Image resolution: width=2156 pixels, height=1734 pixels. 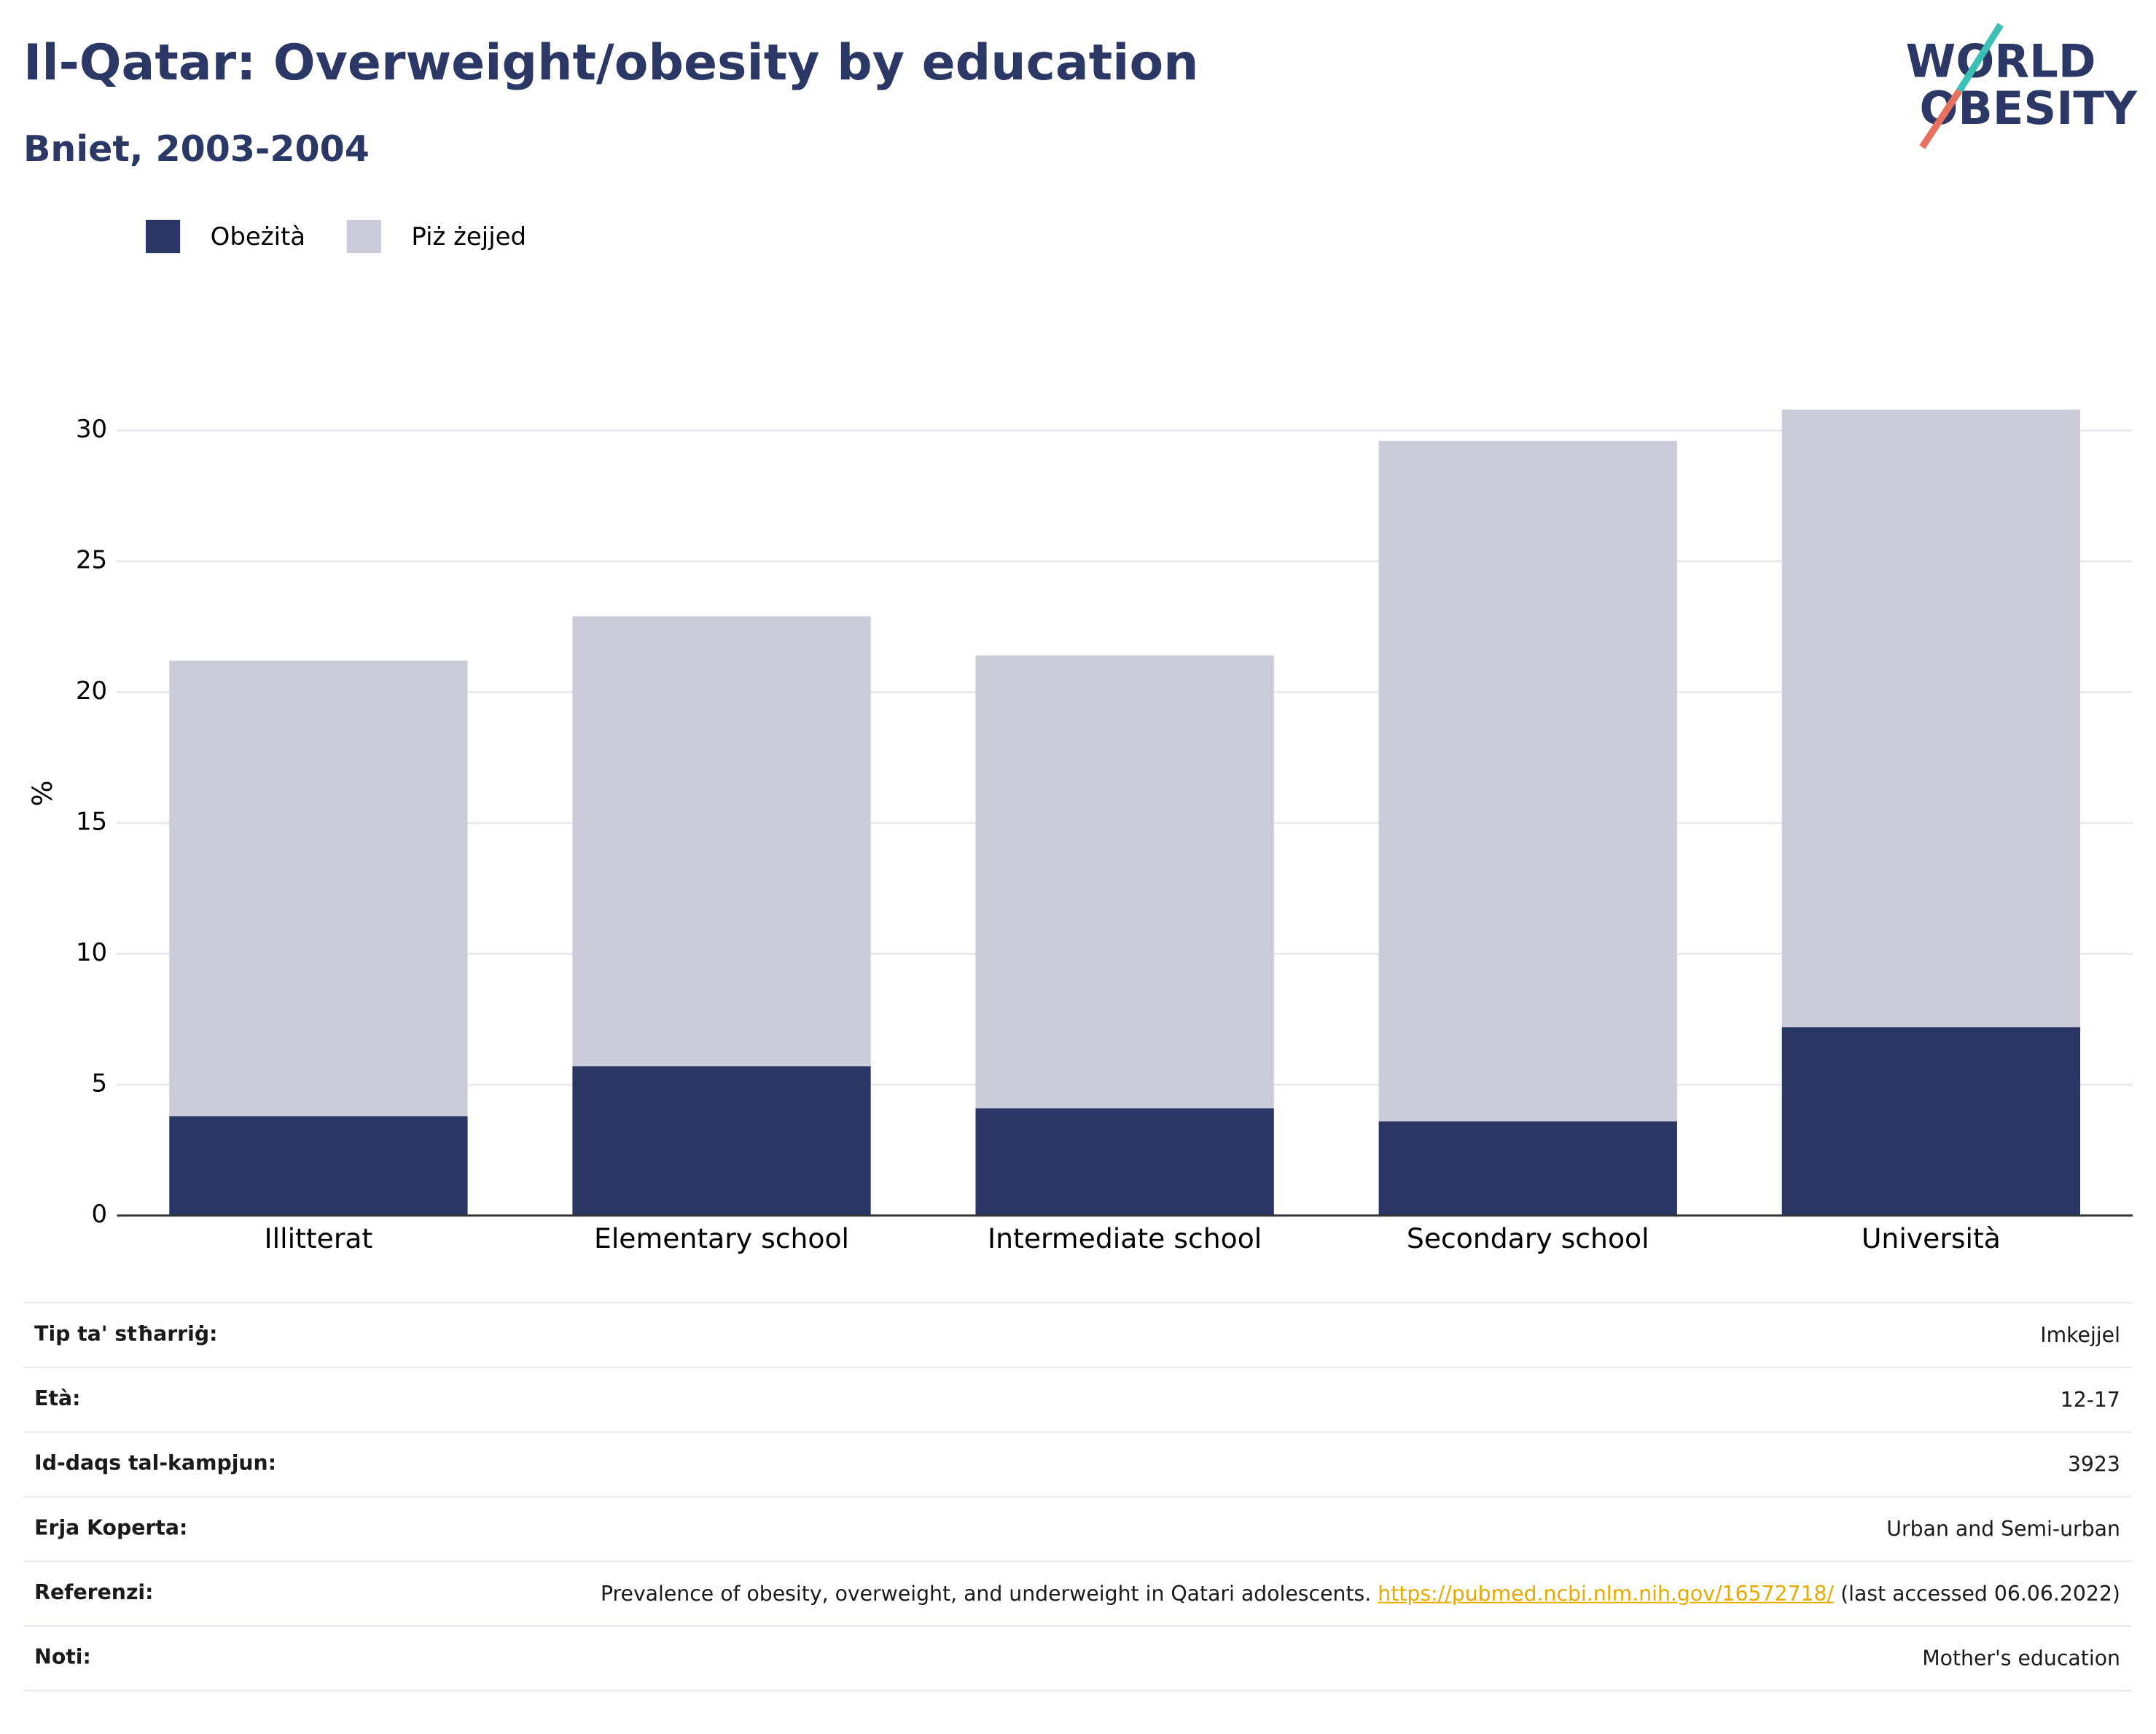 What do you see at coordinates (111, 1527) in the screenshot?
I see `row-label: Erja Koperta:` at bounding box center [111, 1527].